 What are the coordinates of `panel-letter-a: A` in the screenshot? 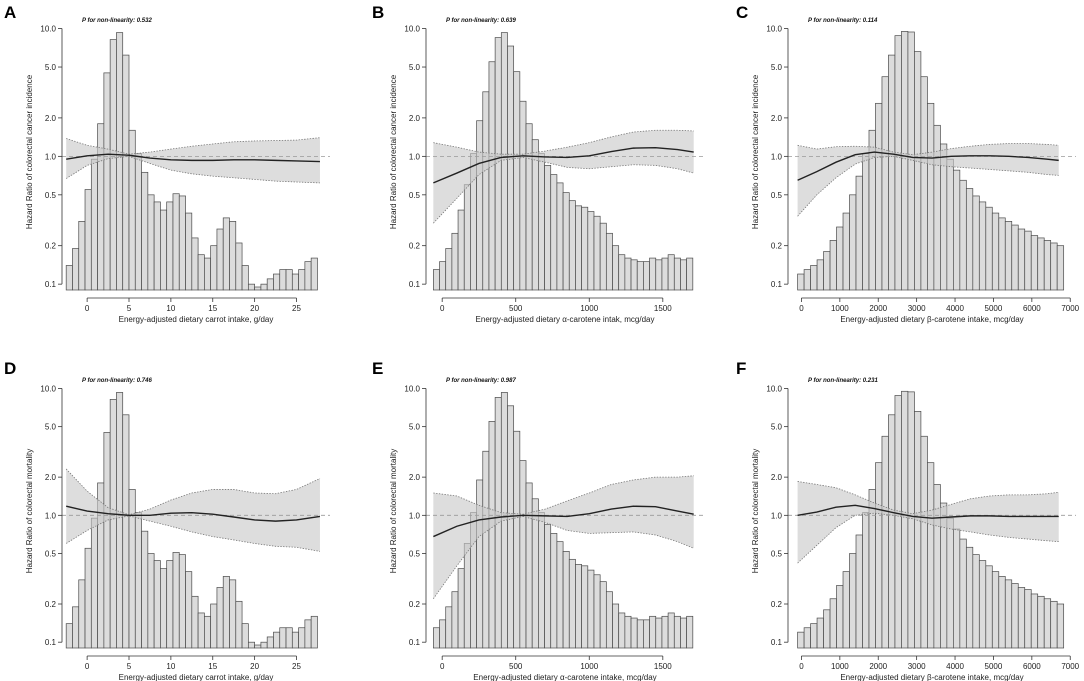 It's located at (10, 12).